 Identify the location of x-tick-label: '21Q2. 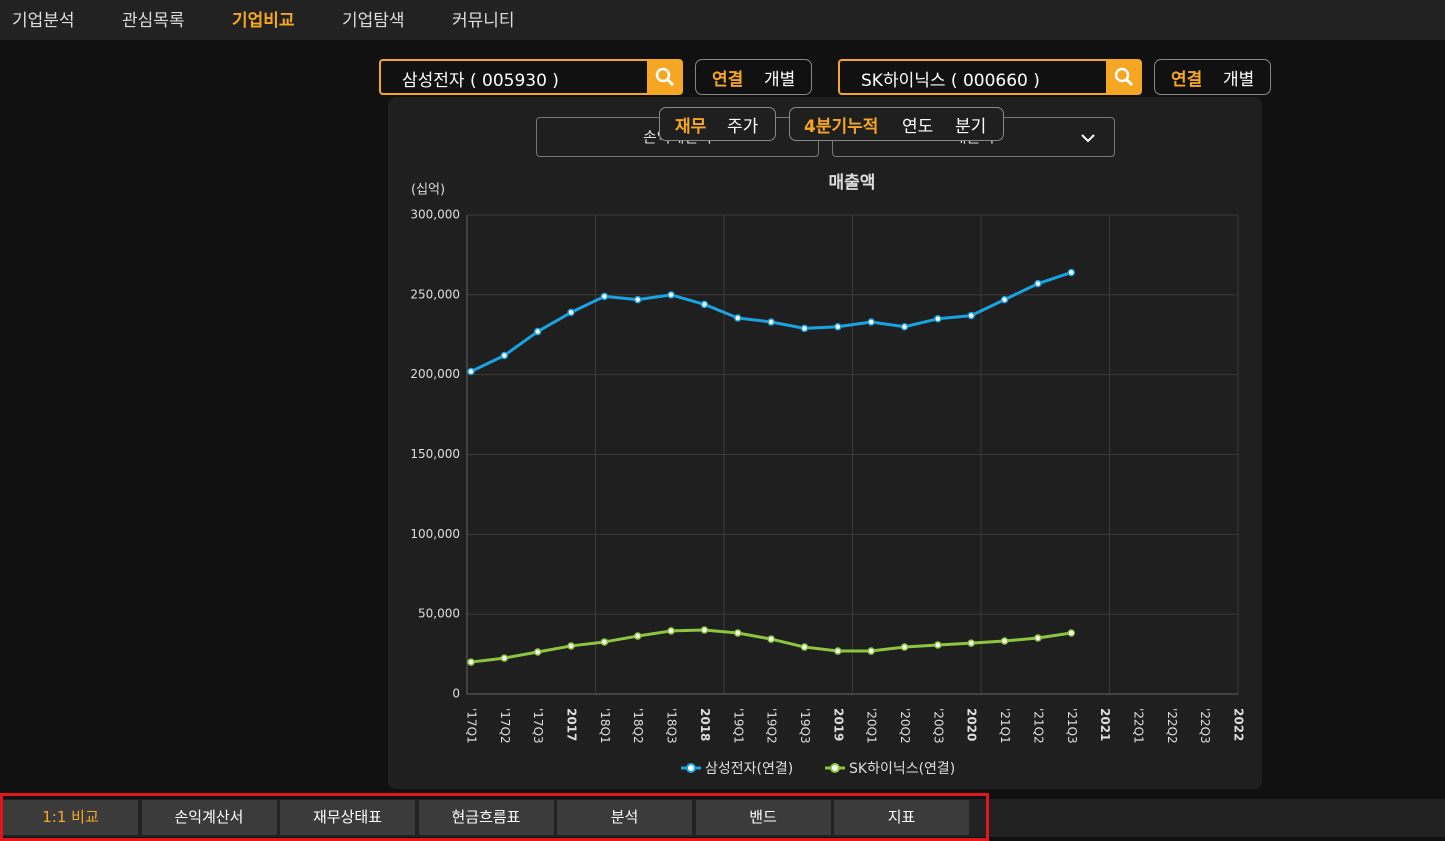
(1038, 726).